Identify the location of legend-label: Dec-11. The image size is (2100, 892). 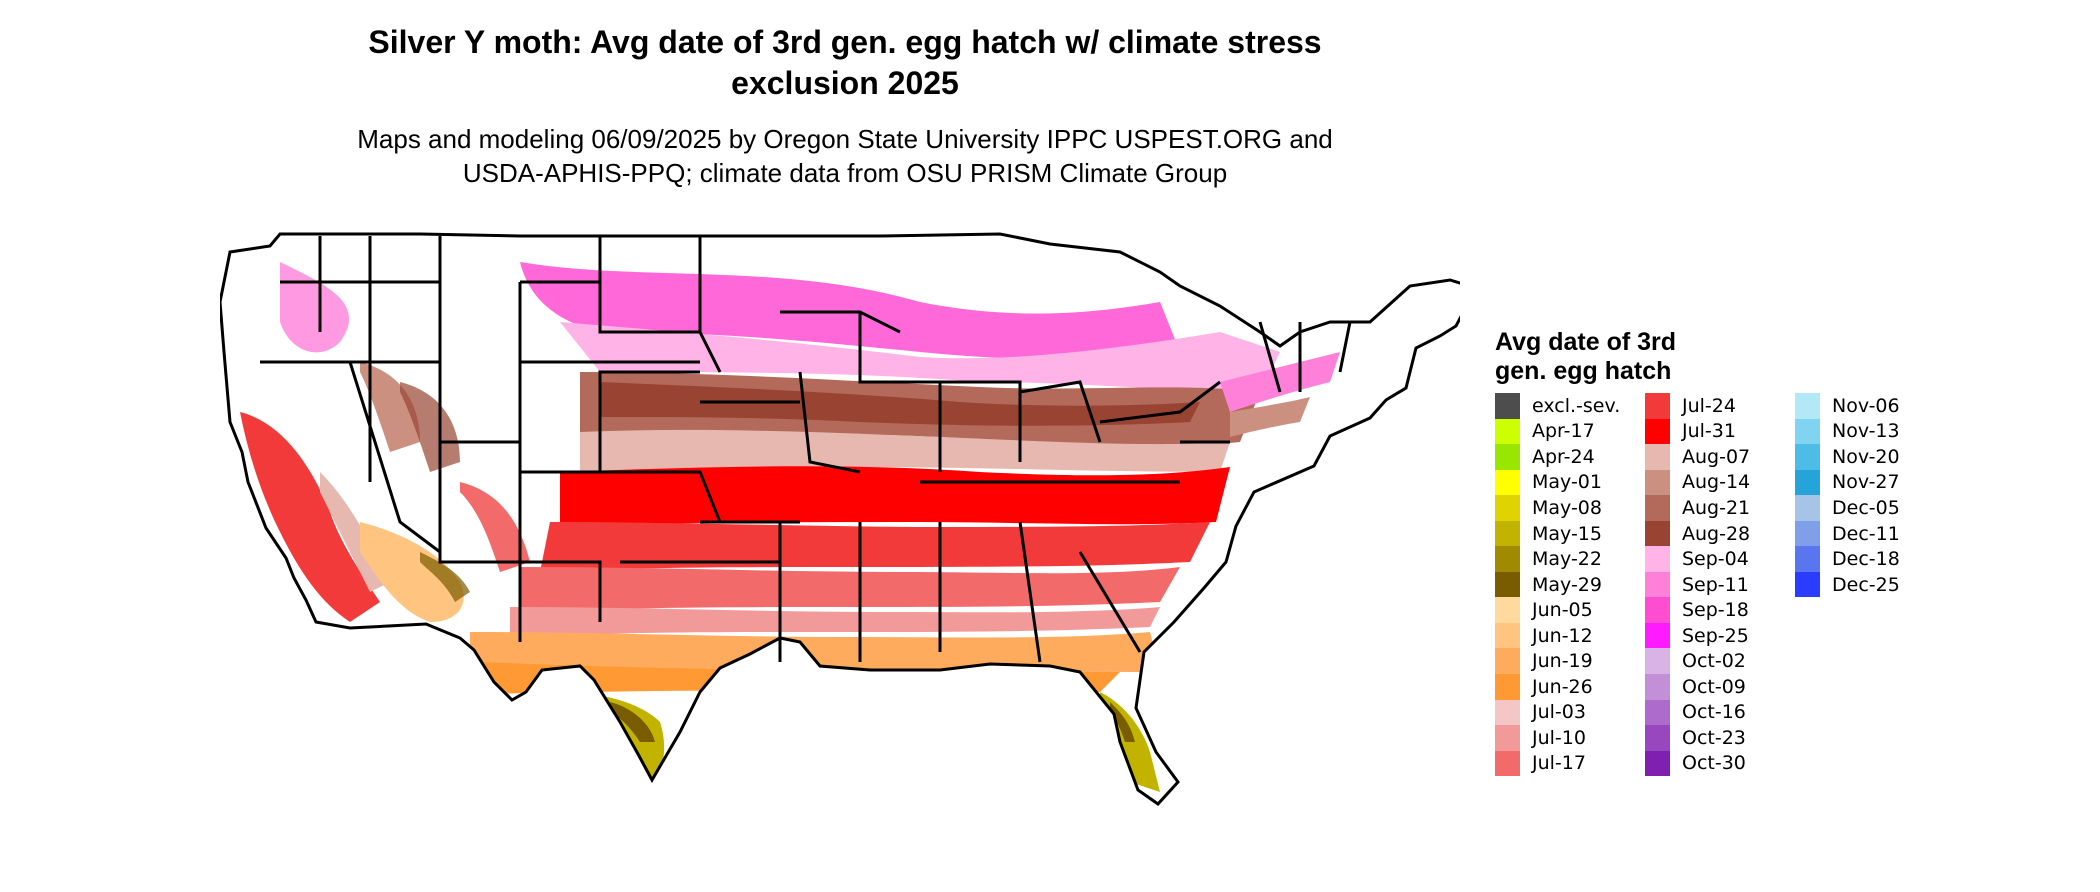
(1866, 533).